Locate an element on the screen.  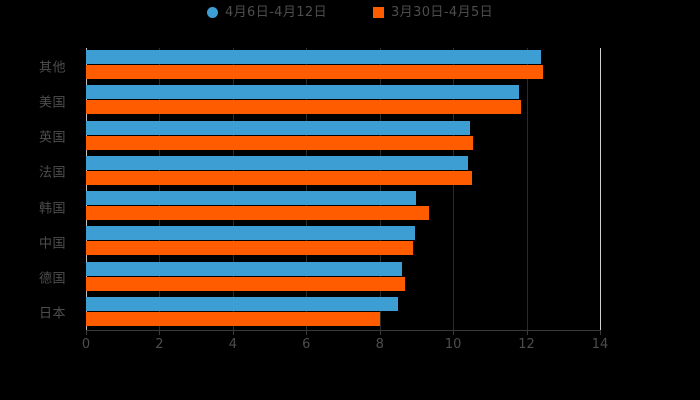
x-tick-label: 8 is located at coordinates (379, 344).